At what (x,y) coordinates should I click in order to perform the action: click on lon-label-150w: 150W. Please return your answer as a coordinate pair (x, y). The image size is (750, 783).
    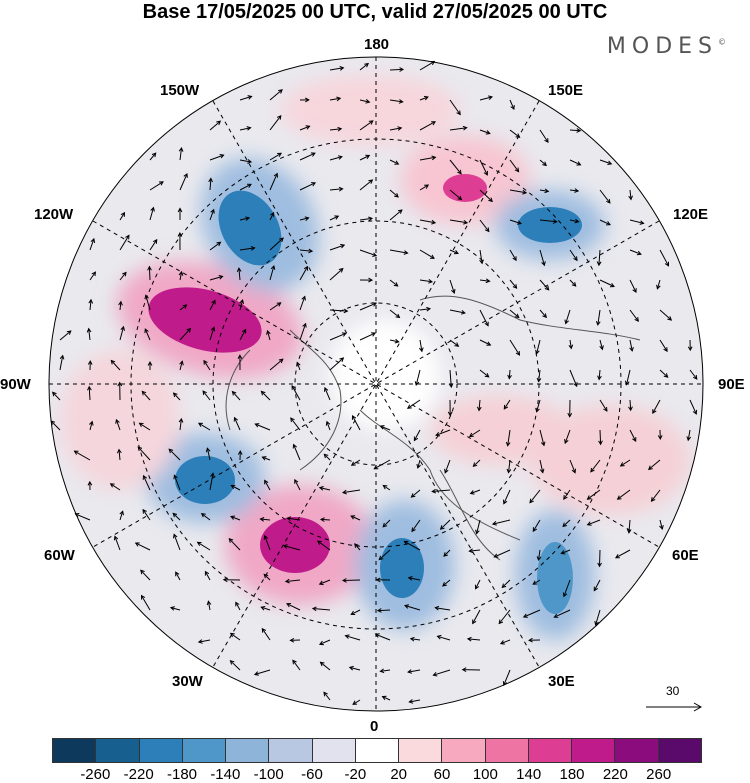
    Looking at the image, I should click on (180, 90).